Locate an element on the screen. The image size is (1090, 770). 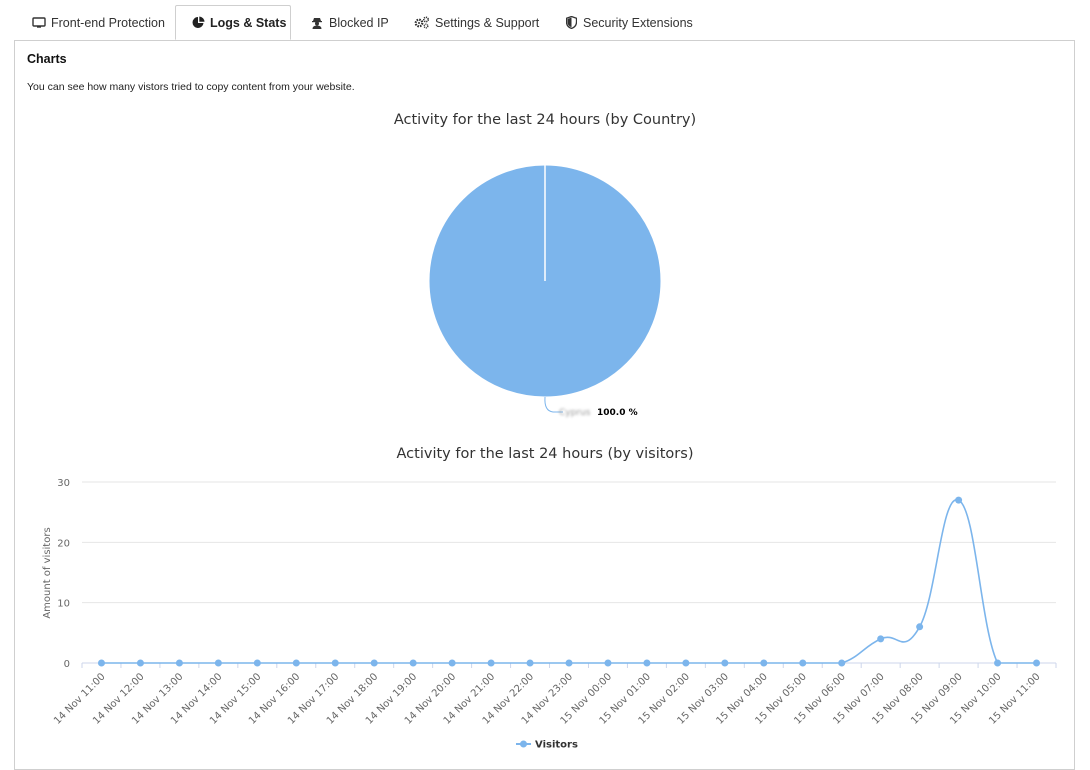
tab-blocked-ip: Blocked IP is located at coordinates (349, 22).